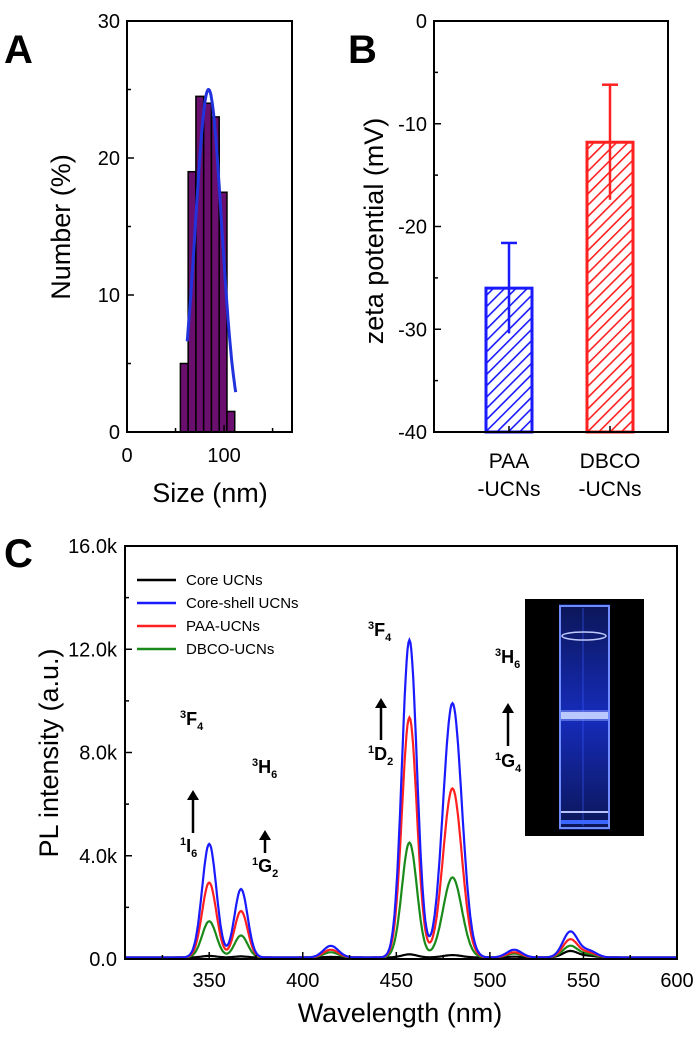 The image size is (700, 1049). I want to click on panel-a-x-axis-label: Size (nm), so click(210, 493).